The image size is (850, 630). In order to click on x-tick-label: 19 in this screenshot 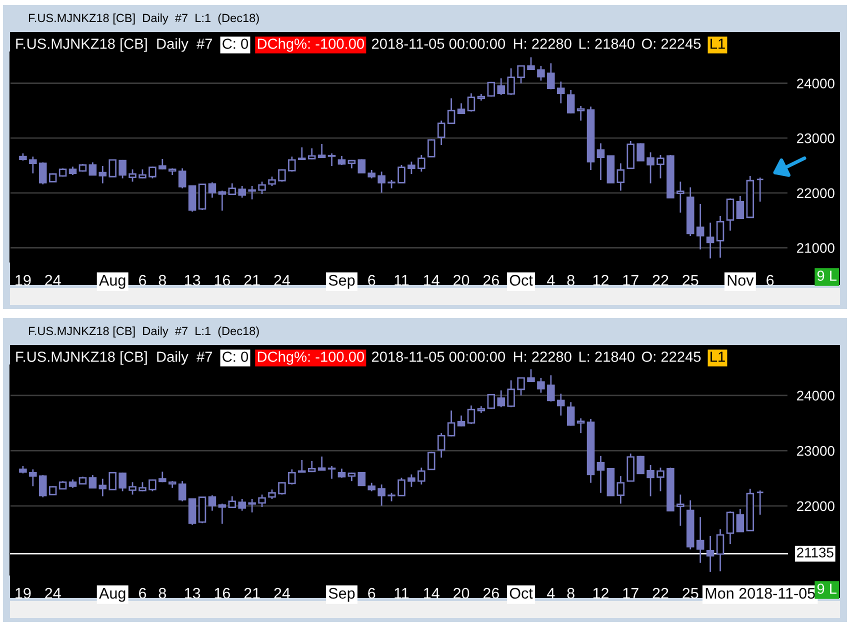, I will do `click(23, 593)`.